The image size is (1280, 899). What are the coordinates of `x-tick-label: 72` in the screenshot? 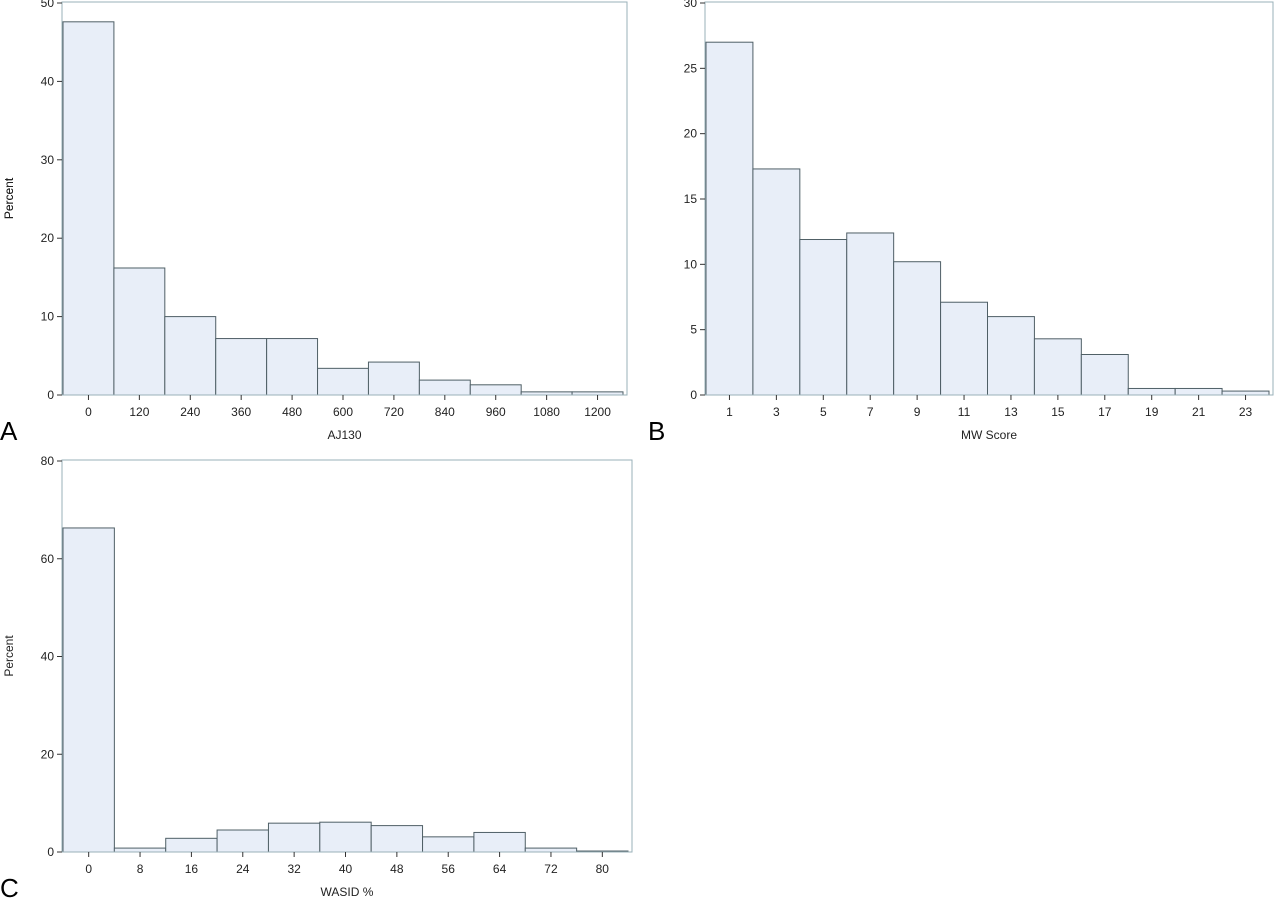 It's located at (551, 869).